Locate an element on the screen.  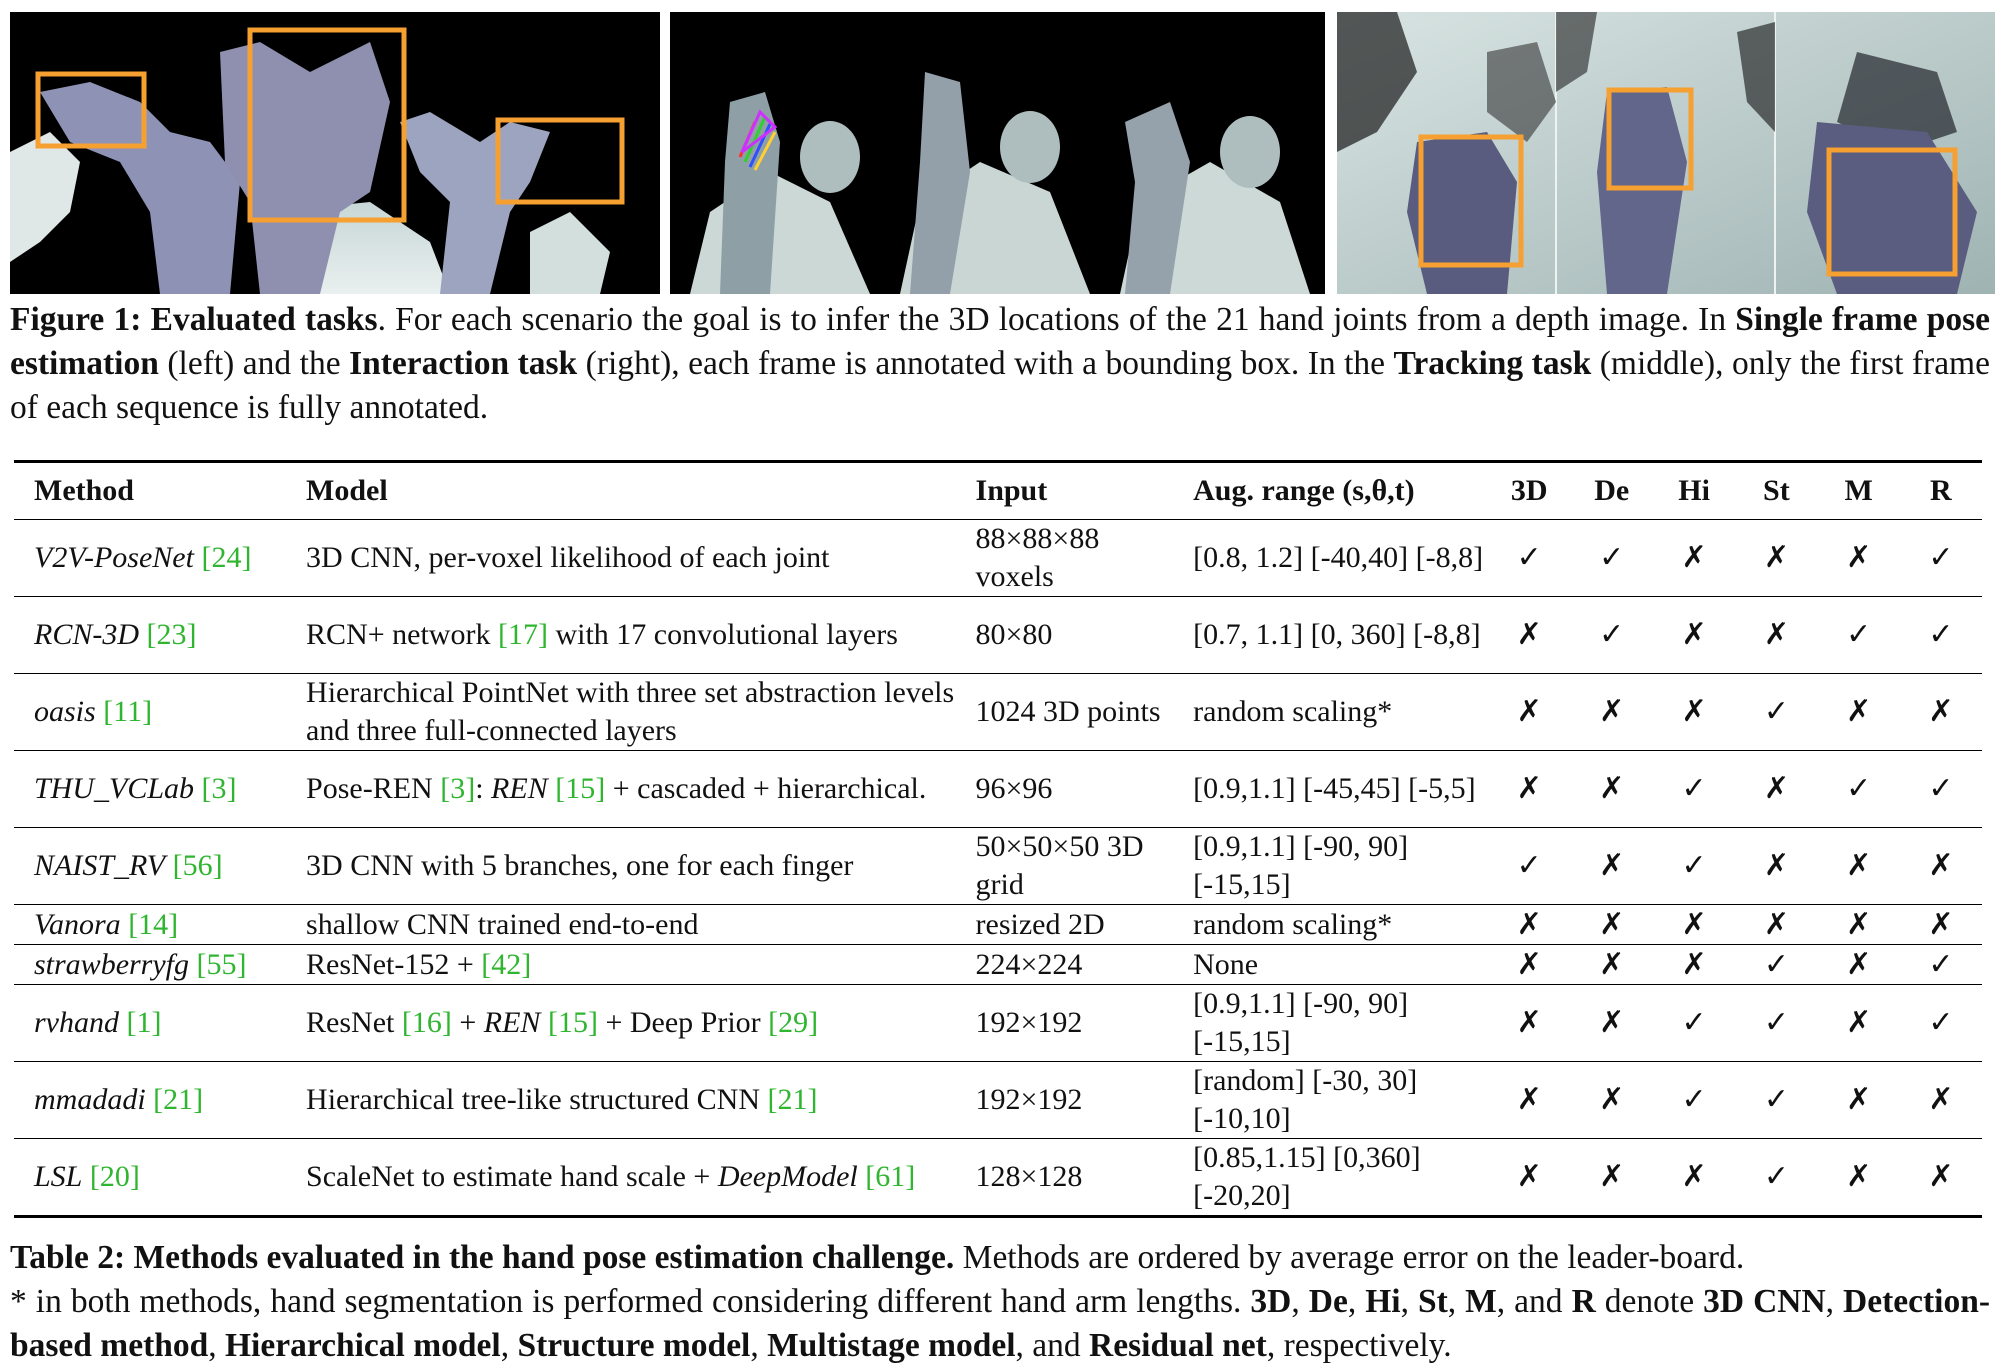
header-input: Input is located at coordinates (1011, 490).